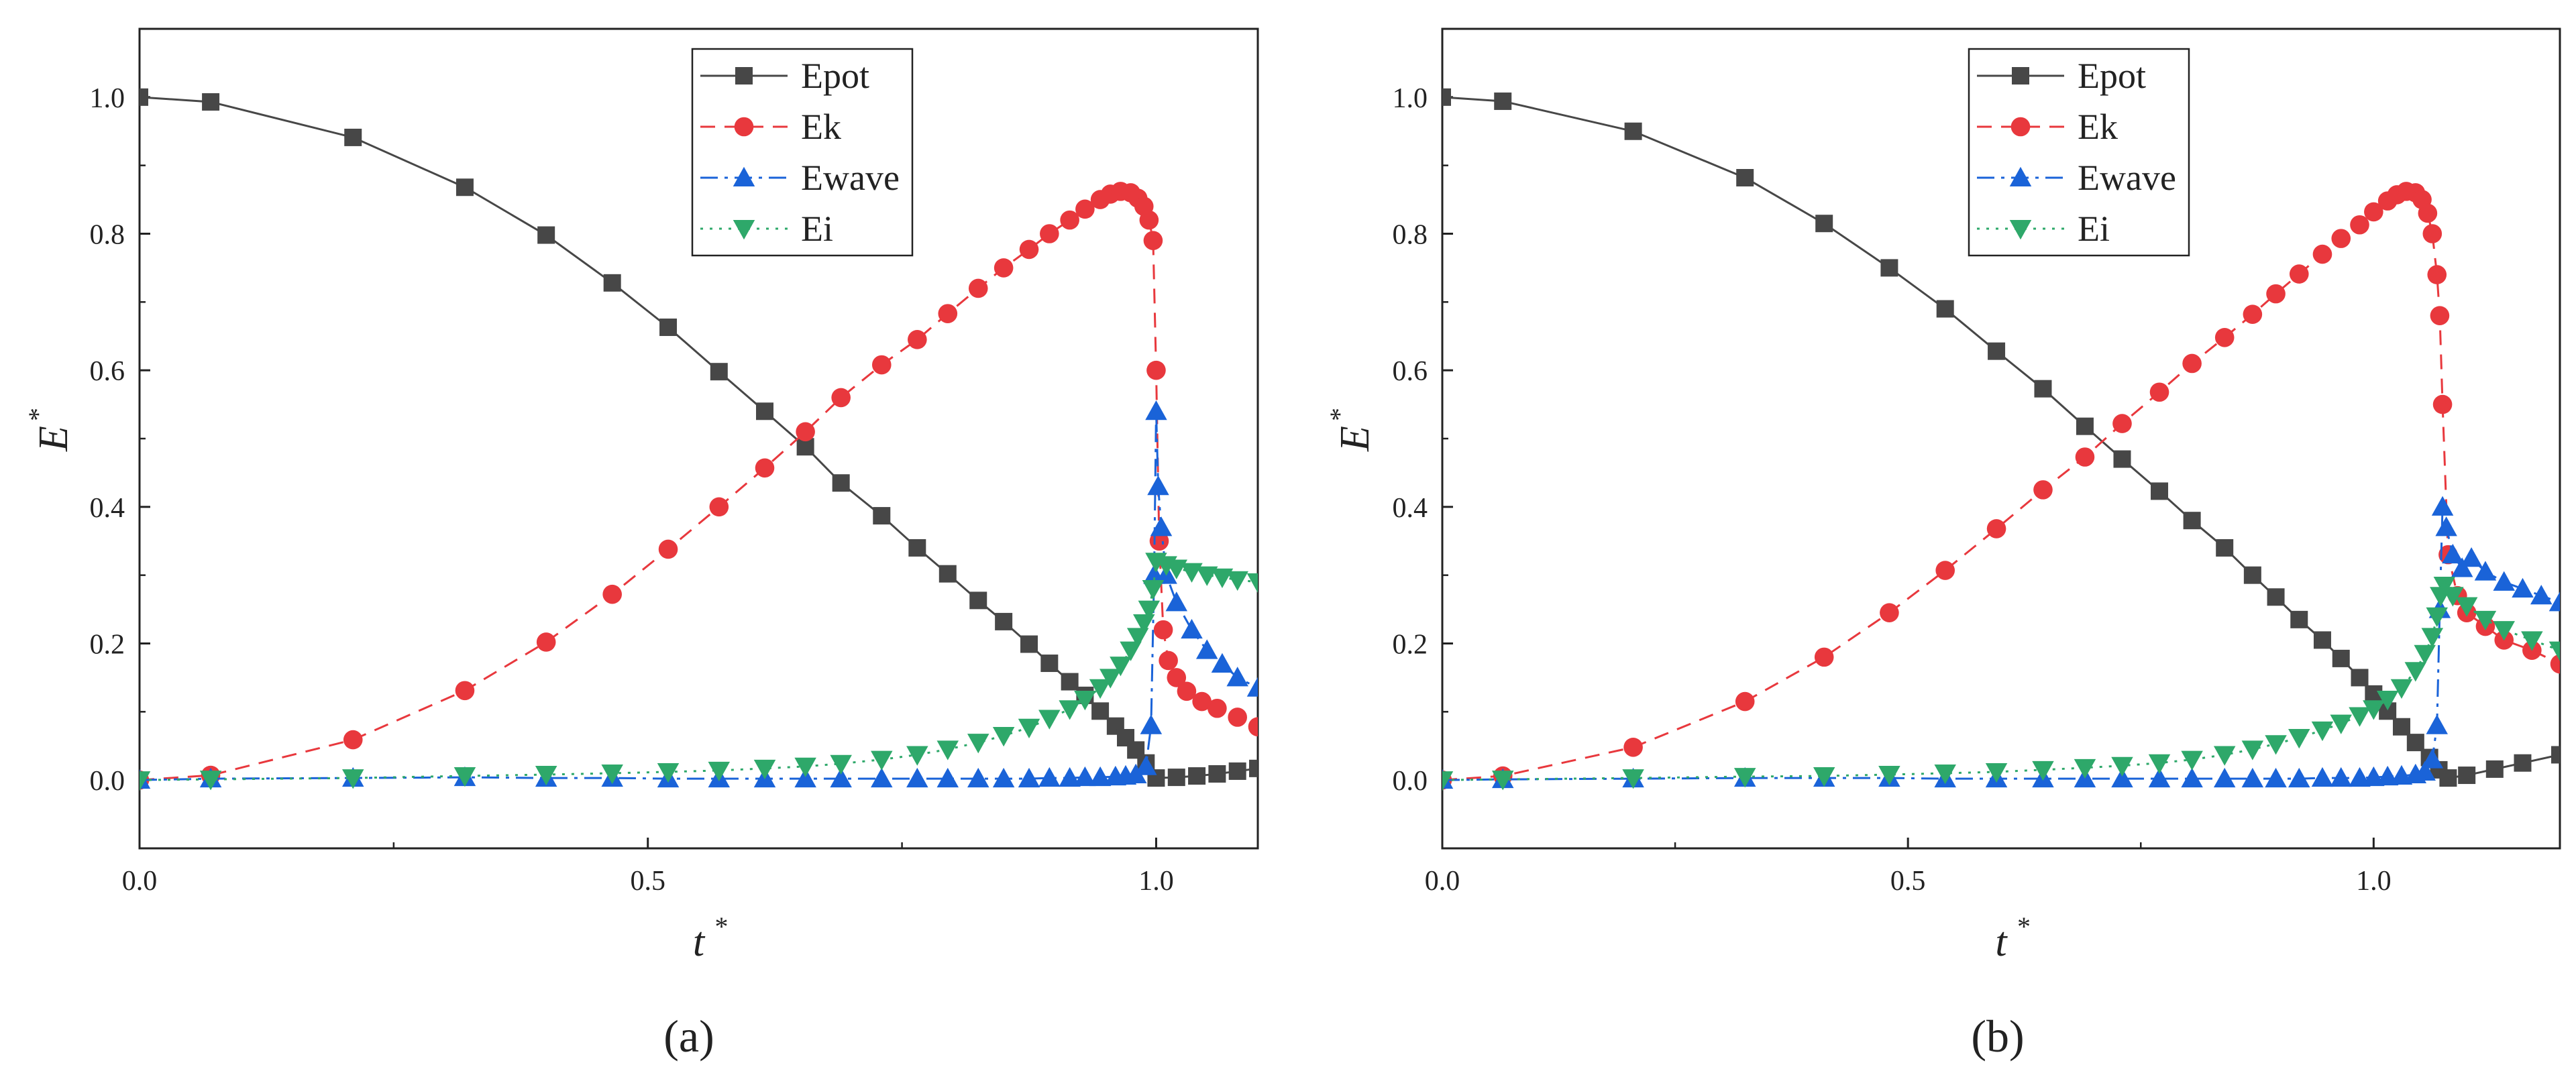 The image size is (2576, 1073). Describe the element at coordinates (699, 670) in the screenshot. I see `series-line-ei` at that location.